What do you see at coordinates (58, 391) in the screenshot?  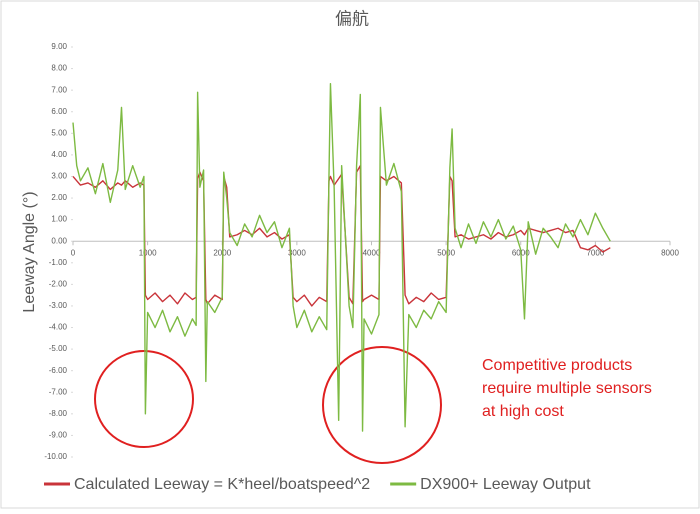 I see `y-tick-label: -7.00` at bounding box center [58, 391].